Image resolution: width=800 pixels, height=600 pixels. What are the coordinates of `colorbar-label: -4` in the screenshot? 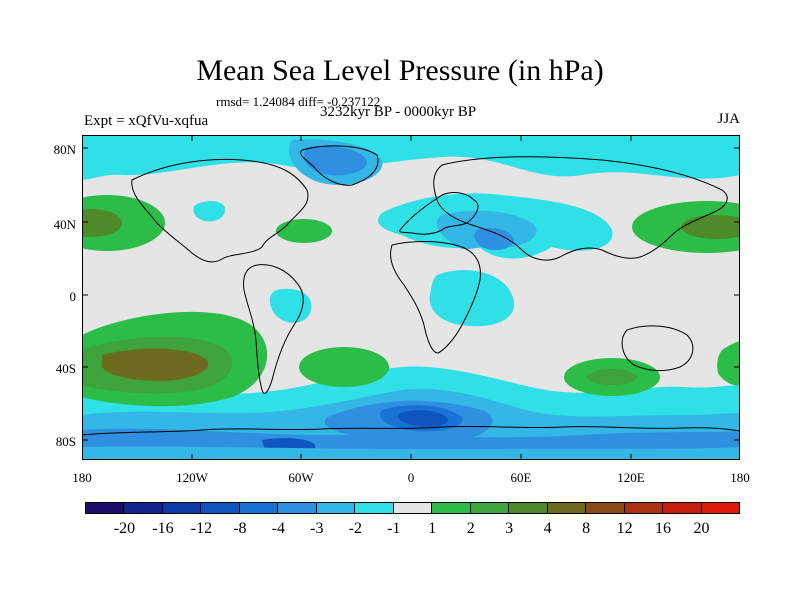 It's located at (278, 528).